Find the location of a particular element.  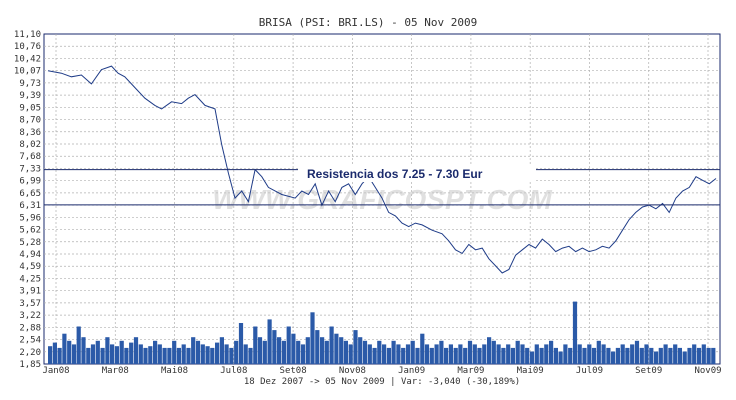

y-tick-label: 6,99 is located at coordinates (30, 182).